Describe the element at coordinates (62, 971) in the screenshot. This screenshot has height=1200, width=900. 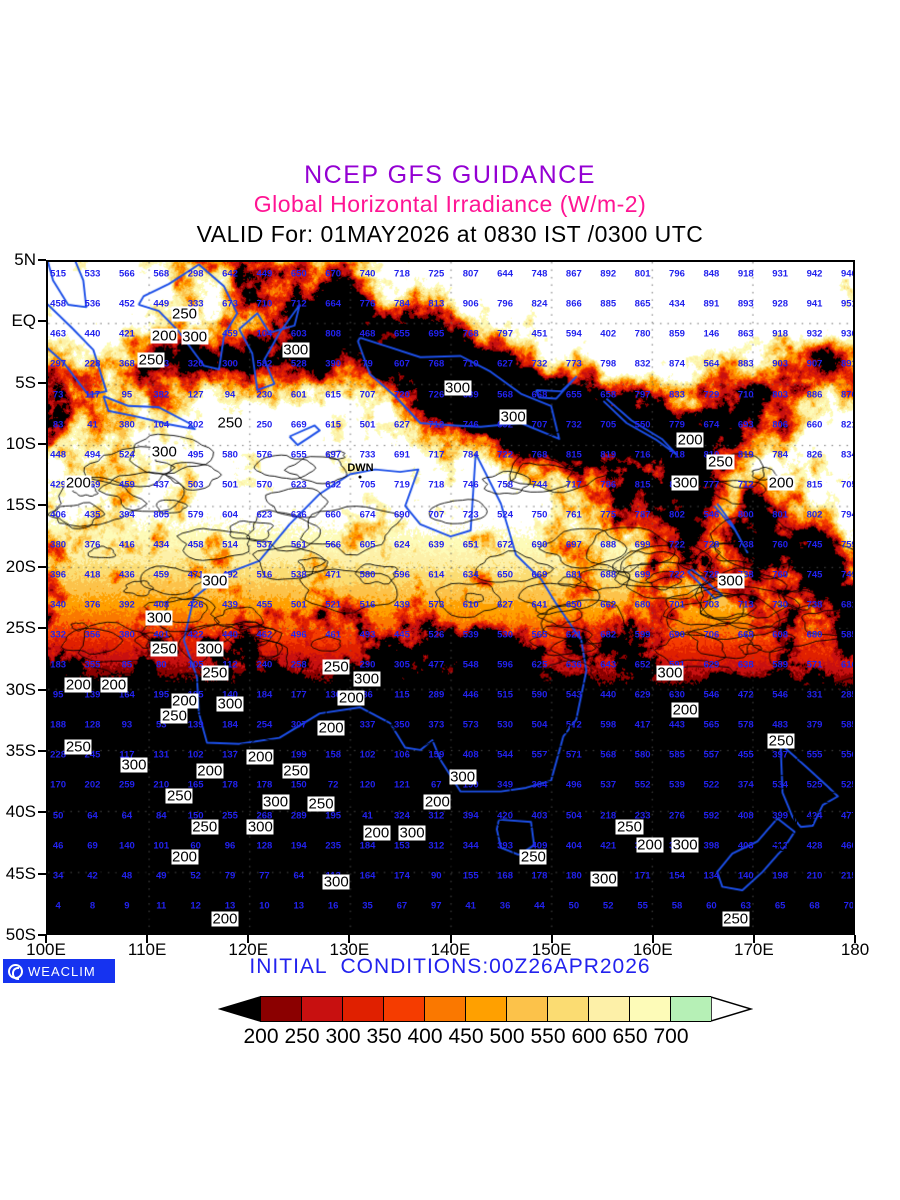
I see `logo-label: WEACLIM` at that location.